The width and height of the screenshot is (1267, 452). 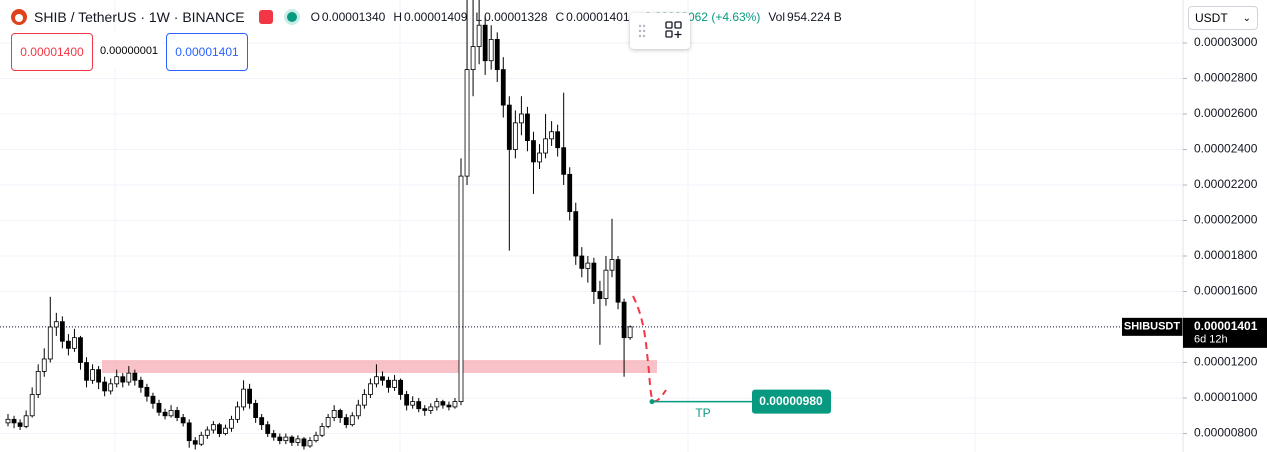 What do you see at coordinates (1226, 433) in the screenshot?
I see `y-tick-label: 0.00000800` at bounding box center [1226, 433].